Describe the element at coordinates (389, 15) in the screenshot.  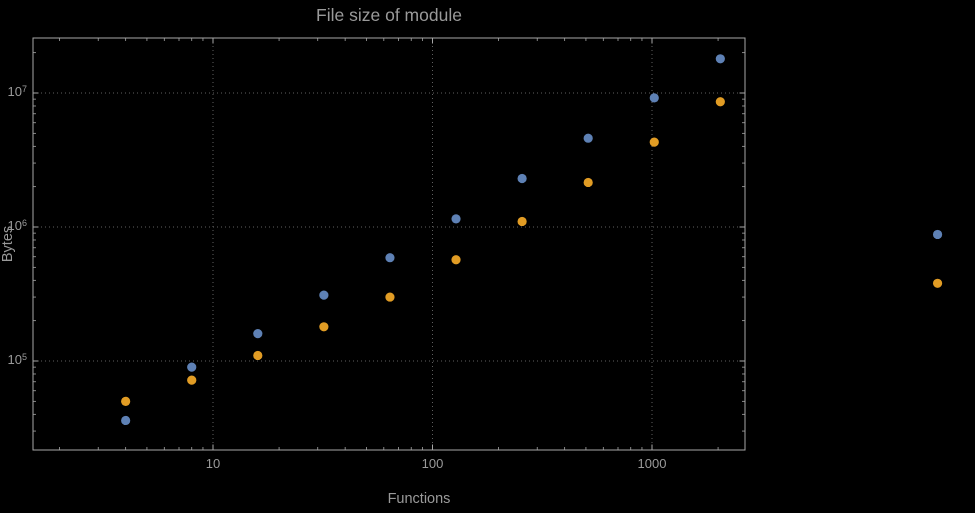
I see `chart-title: File size of module` at that location.